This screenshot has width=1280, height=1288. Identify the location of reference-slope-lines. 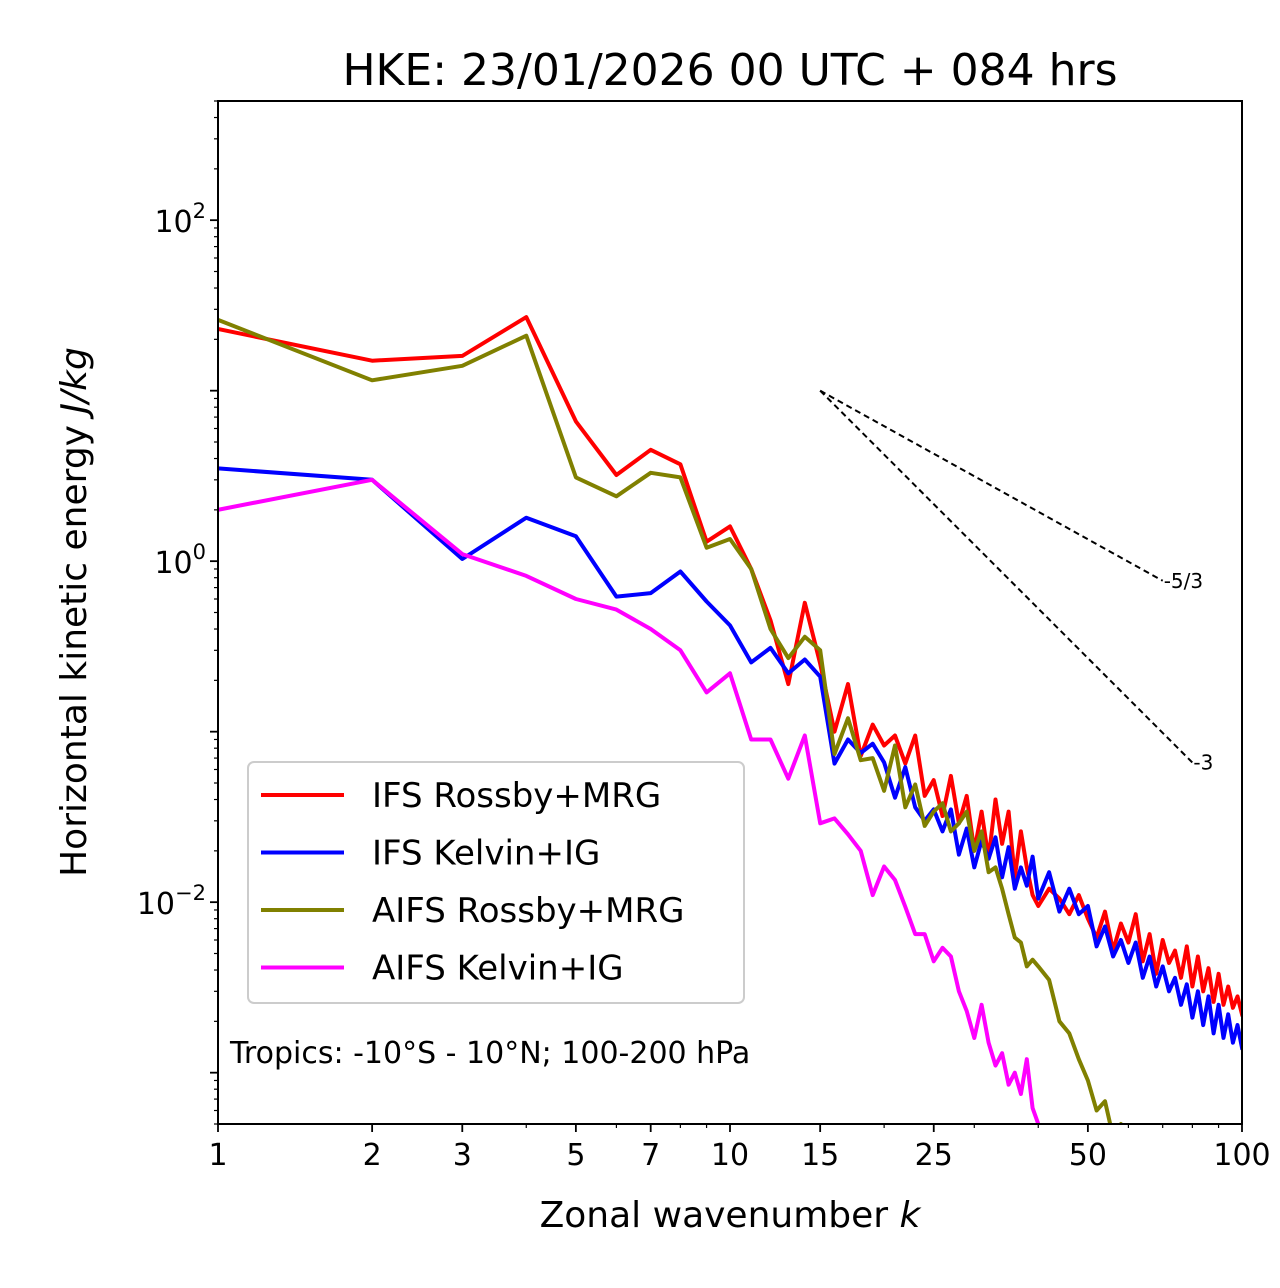
(1006, 576).